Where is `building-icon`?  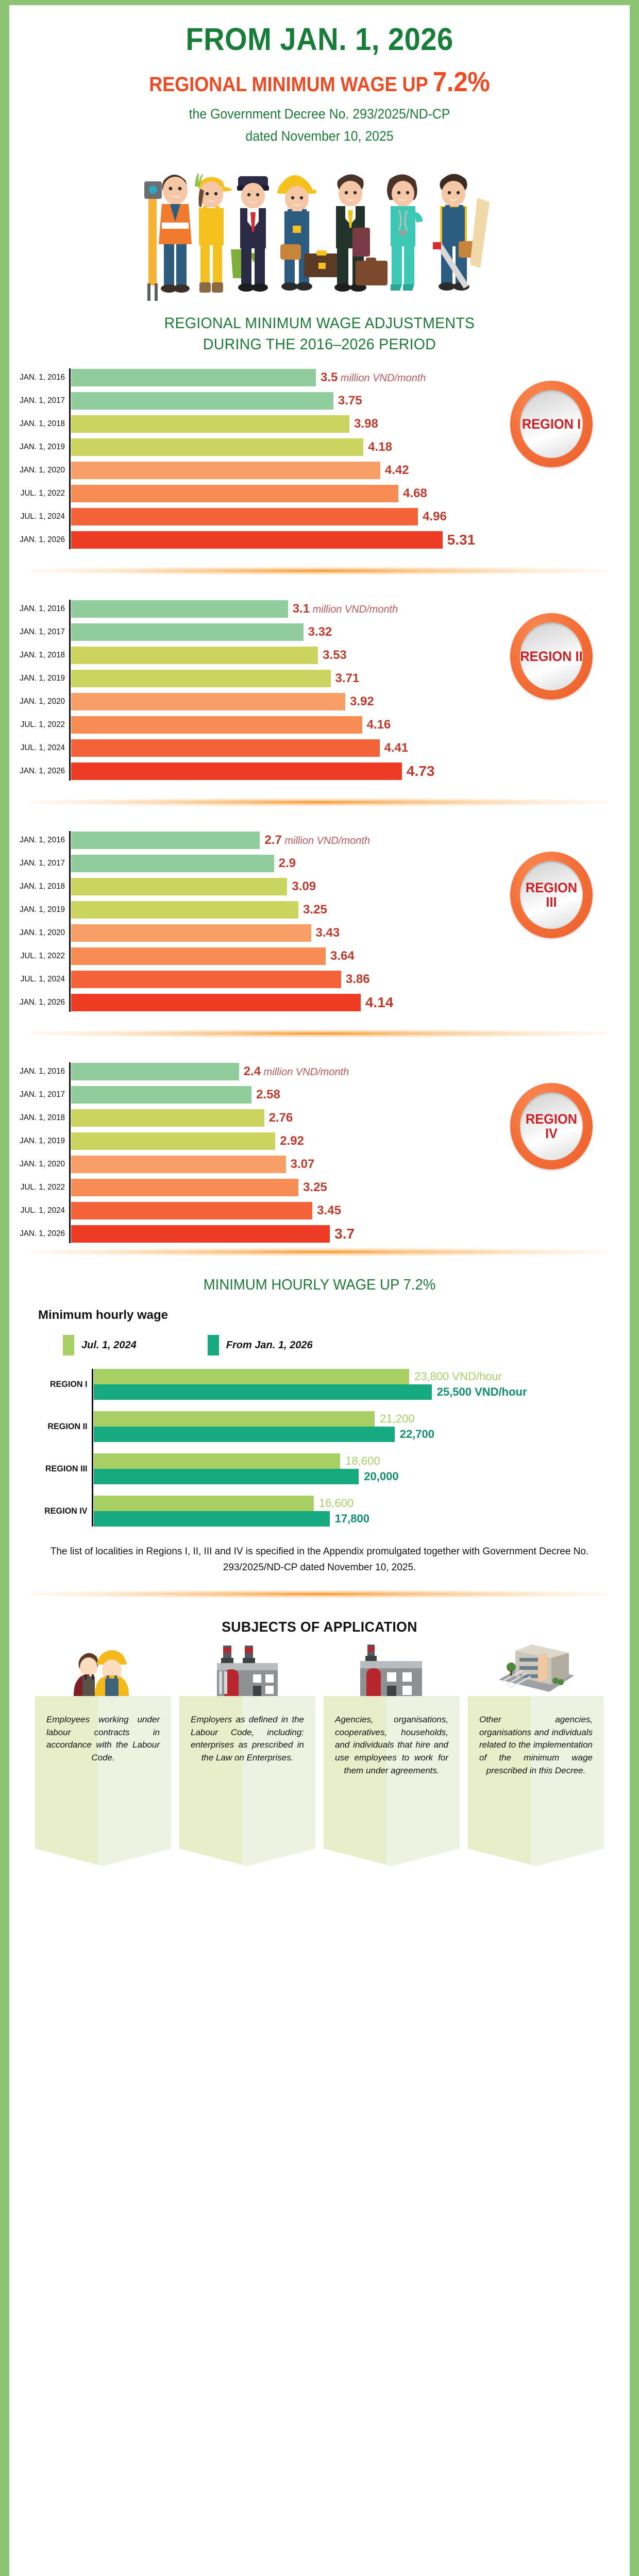
building-icon is located at coordinates (391, 1671).